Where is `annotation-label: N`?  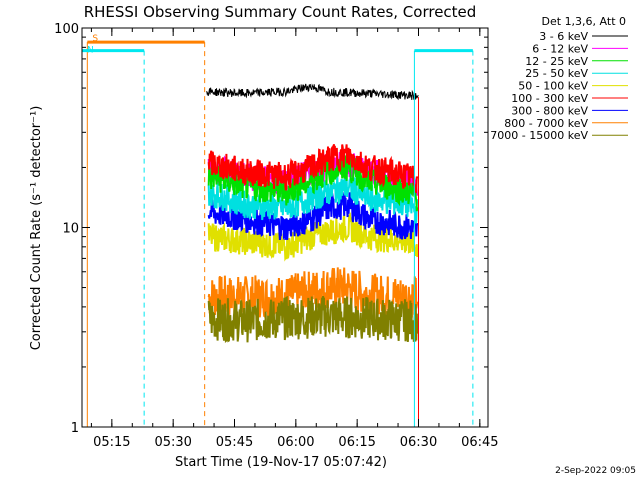 annotation-label: N is located at coordinates (90, 51).